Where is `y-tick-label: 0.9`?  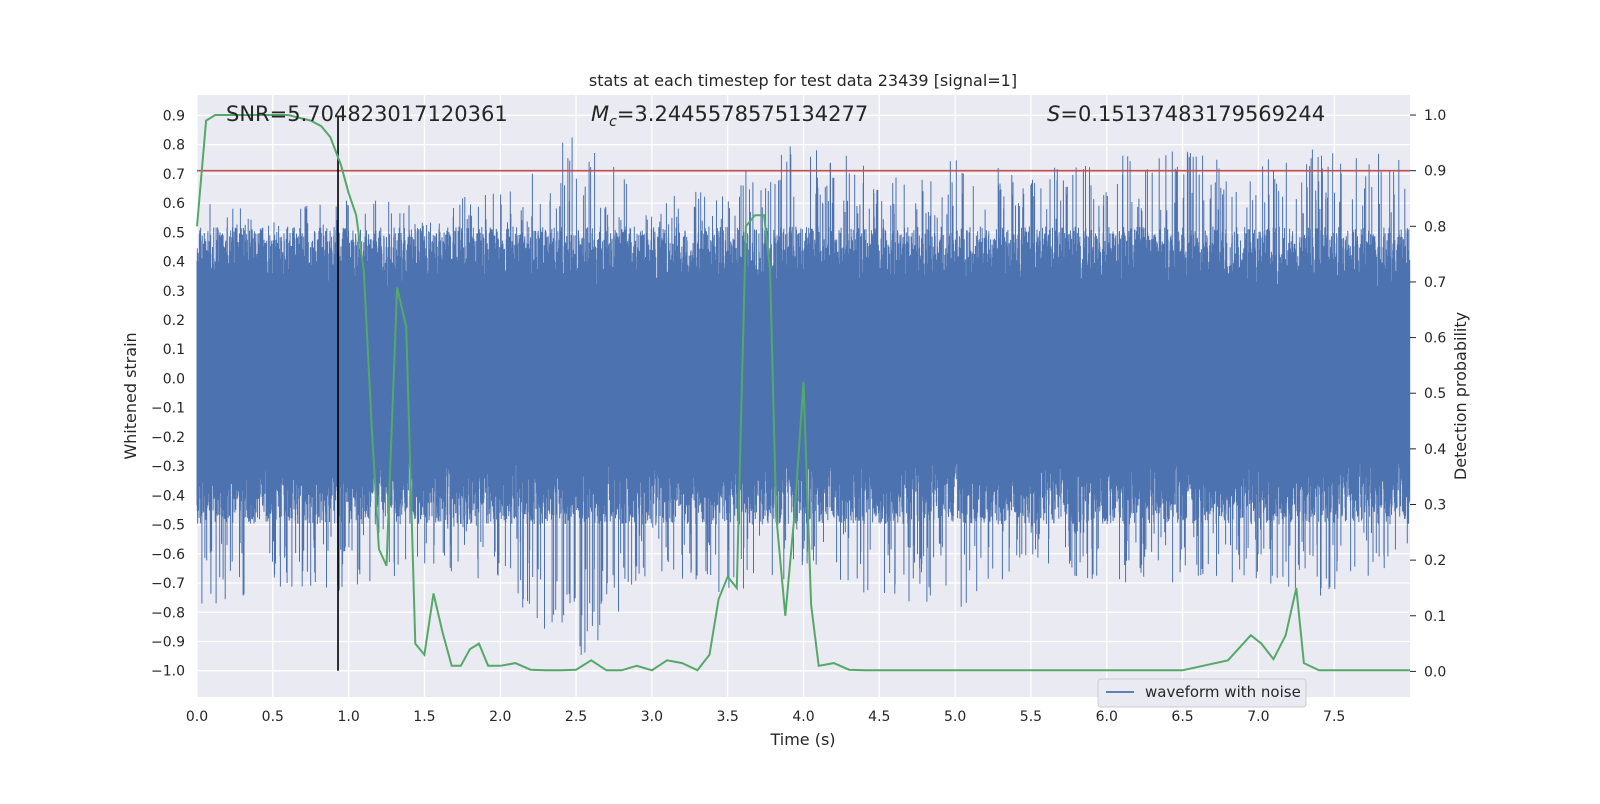 y-tick-label: 0.9 is located at coordinates (174, 116).